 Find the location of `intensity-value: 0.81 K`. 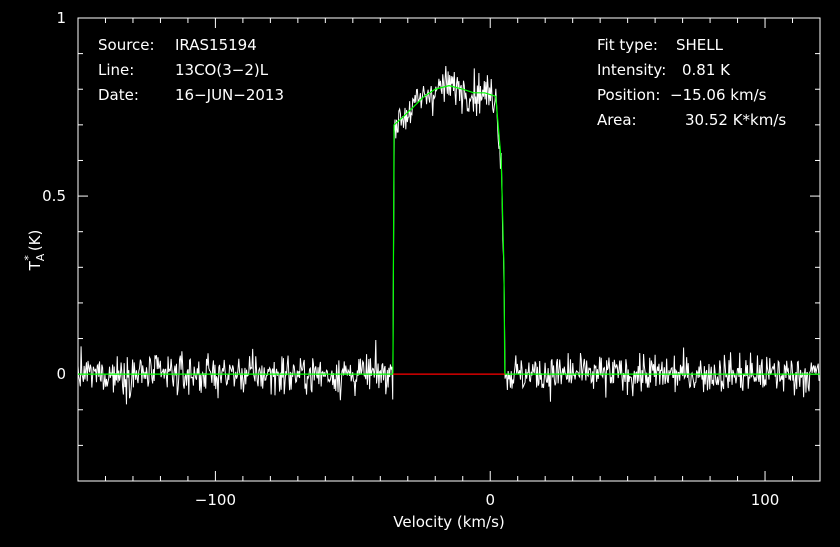

intensity-value: 0.81 K is located at coordinates (706, 70).